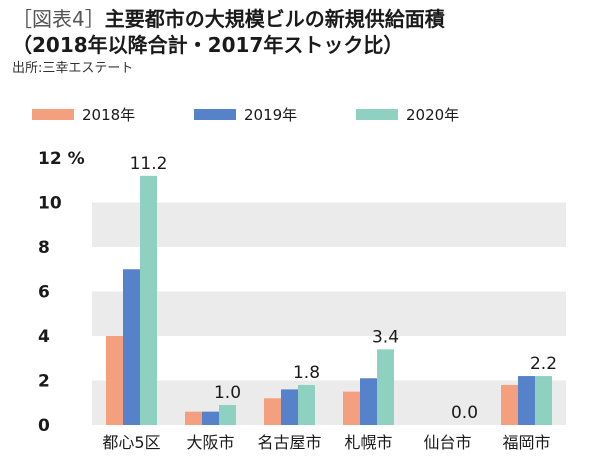 The height and width of the screenshot is (471, 605). Describe the element at coordinates (274, 19) in the screenshot. I see `chart-title: 主要都市の大規模ビルの新規供給面積` at that location.